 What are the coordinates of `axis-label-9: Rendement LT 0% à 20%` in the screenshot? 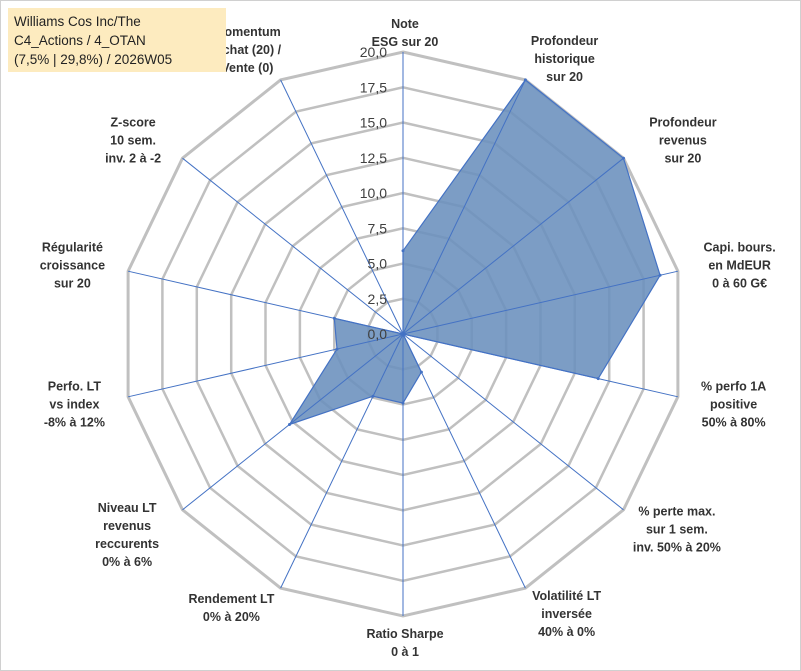 It's located at (231, 608).